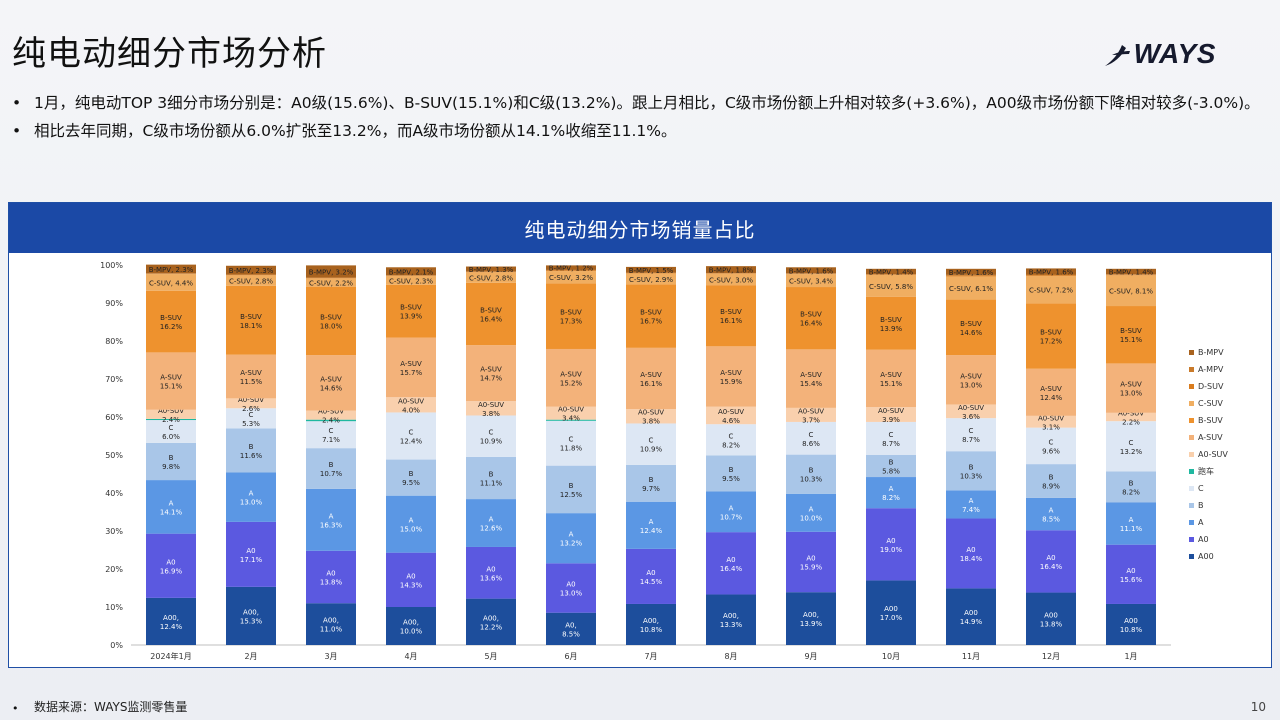 The width and height of the screenshot is (1280, 720). Describe the element at coordinates (651, 445) in the screenshot. I see `data-label: C 10.9%` at that location.